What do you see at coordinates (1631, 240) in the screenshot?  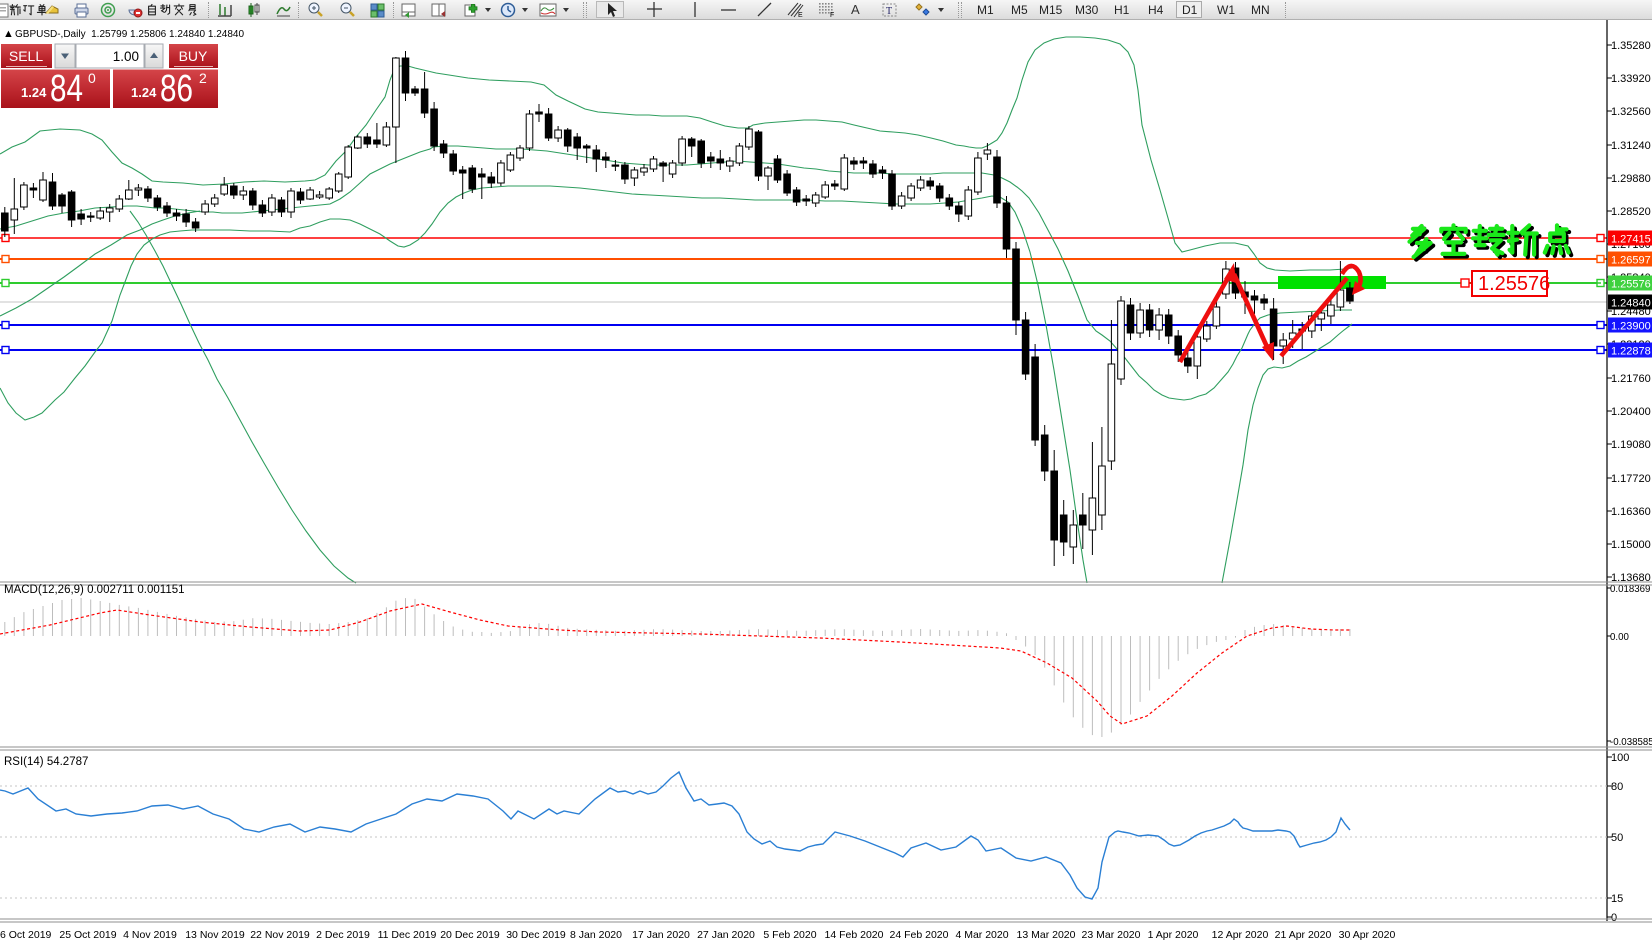 I see `svg-text: 1.27415` at bounding box center [1631, 240].